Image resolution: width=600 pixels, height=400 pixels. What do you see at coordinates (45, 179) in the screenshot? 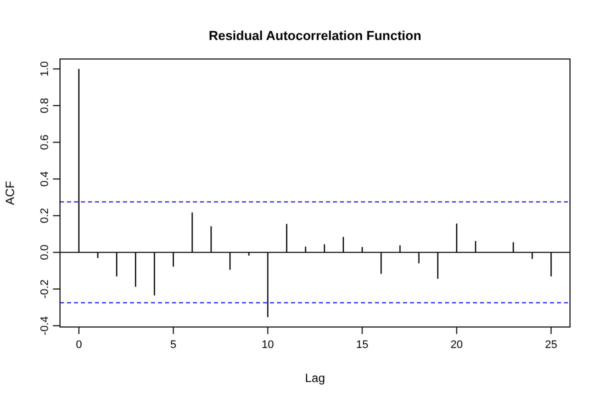
I see `y-tick-label: 0.4` at bounding box center [45, 179].